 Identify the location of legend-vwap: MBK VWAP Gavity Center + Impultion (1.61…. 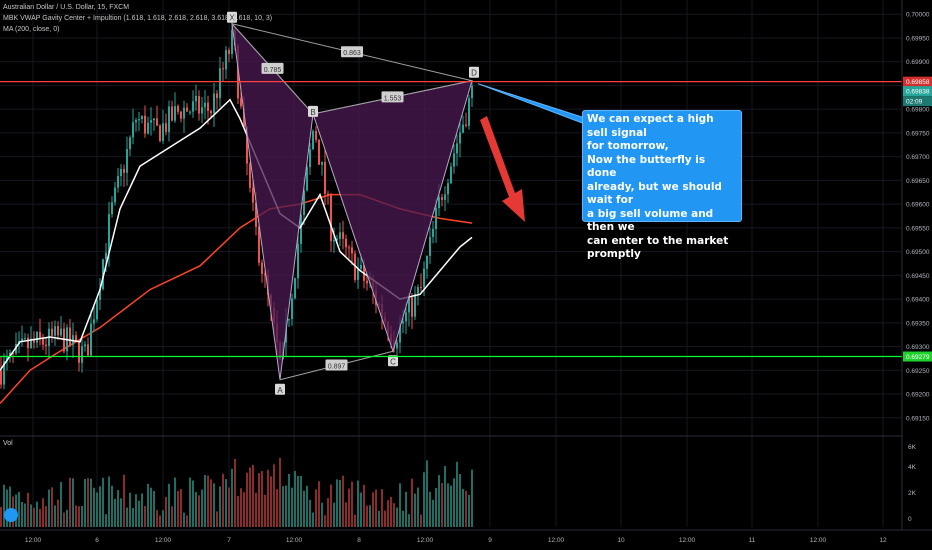
(138, 18).